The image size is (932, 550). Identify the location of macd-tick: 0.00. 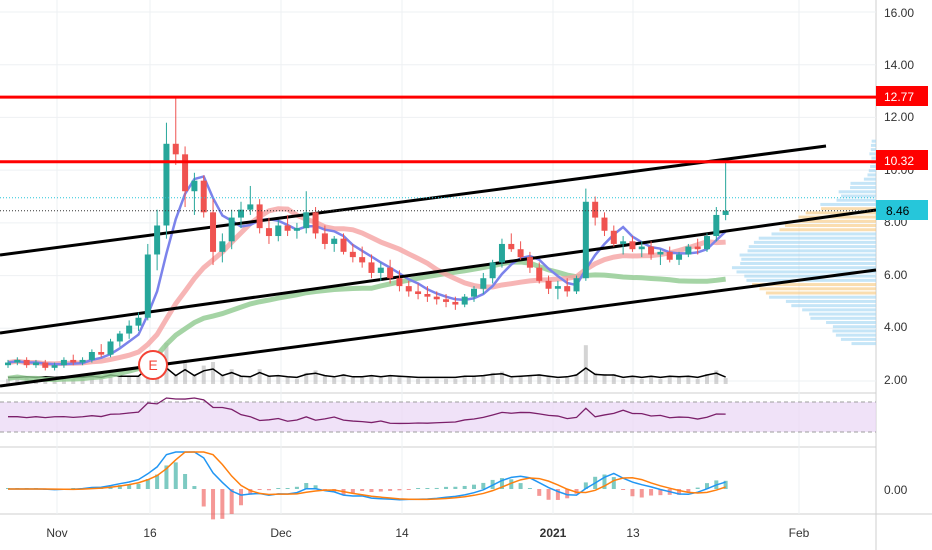
(896, 490).